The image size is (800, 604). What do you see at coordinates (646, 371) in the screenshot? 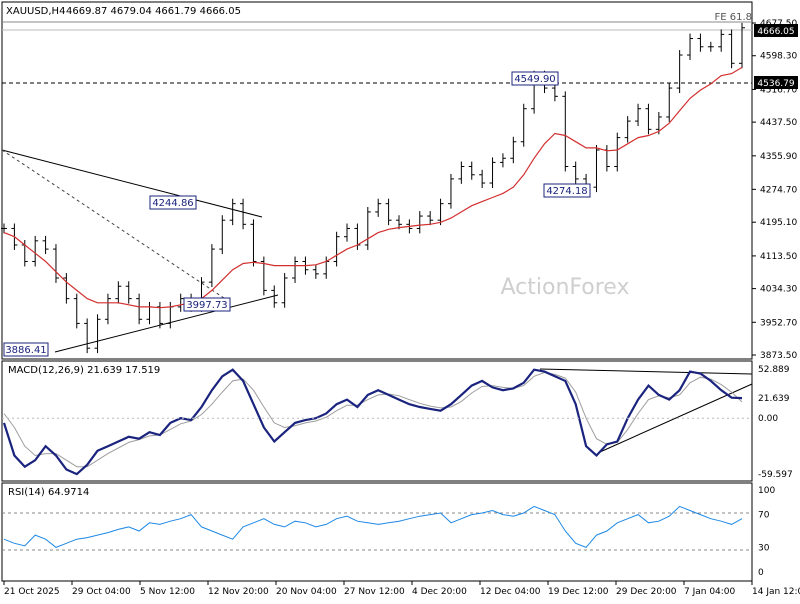
I see `macd-upper-trendline` at bounding box center [646, 371].